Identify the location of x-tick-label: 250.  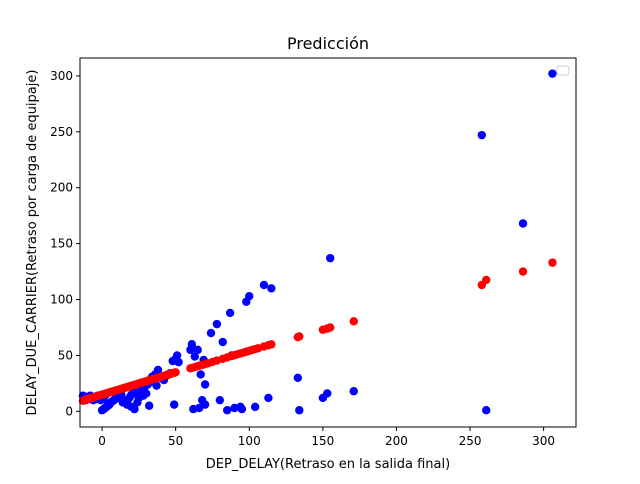
(470, 441).